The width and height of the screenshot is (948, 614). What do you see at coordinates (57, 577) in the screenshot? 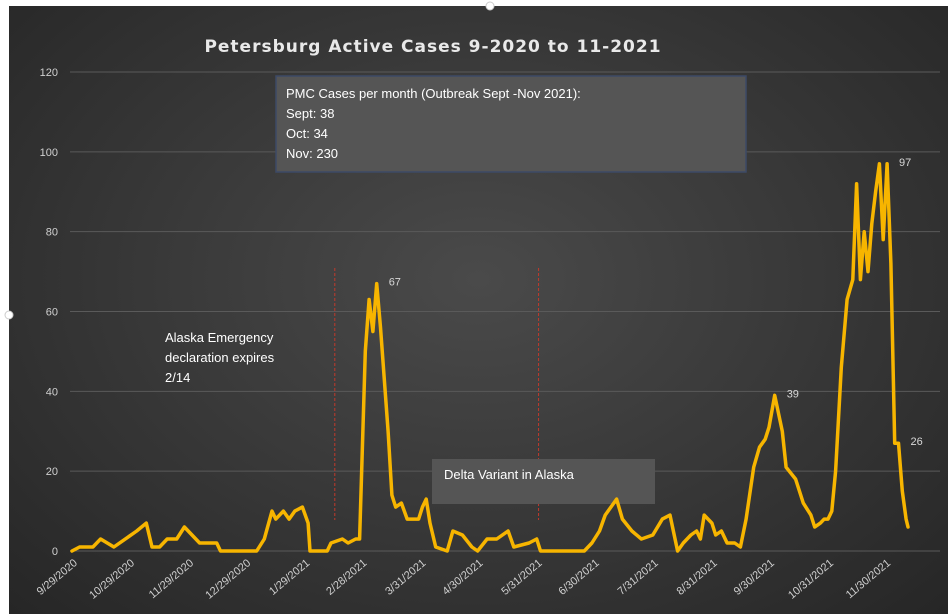
I see `x-tick-label: 9/29/2020` at bounding box center [57, 577].